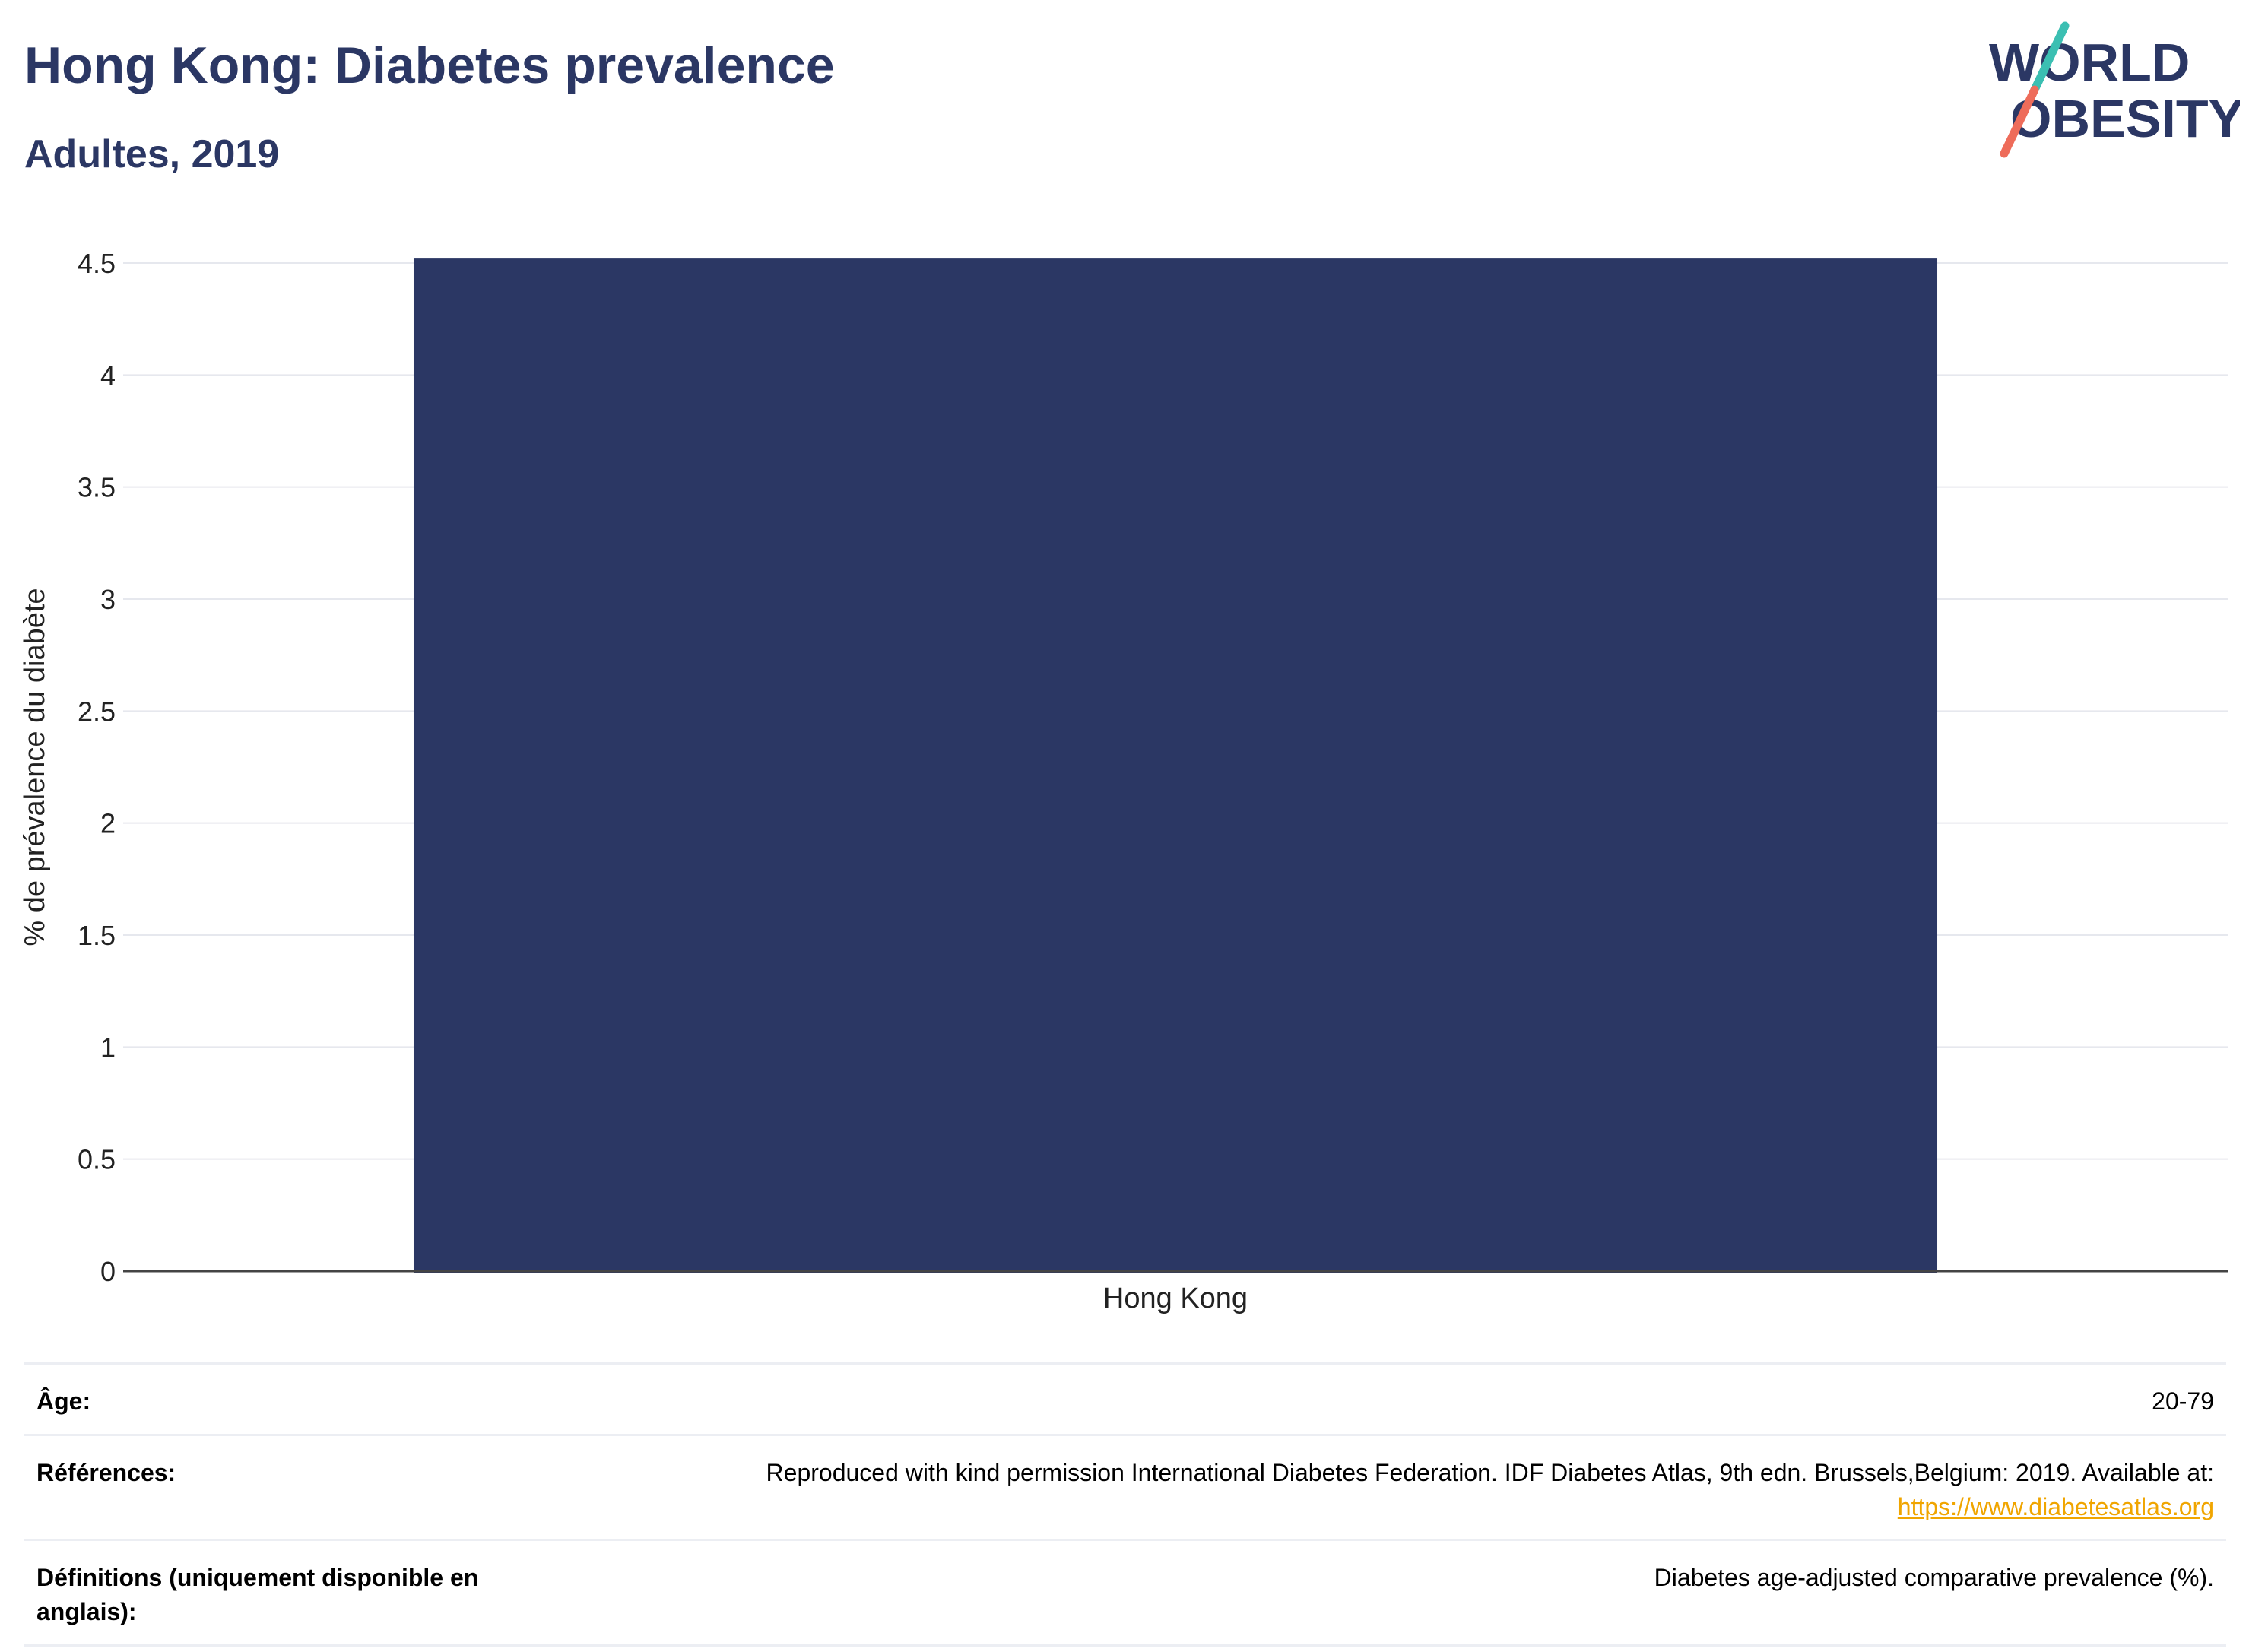 Image resolution: width=2249 pixels, height=1652 pixels. I want to click on y-tick-label: 2.5, so click(97, 711).